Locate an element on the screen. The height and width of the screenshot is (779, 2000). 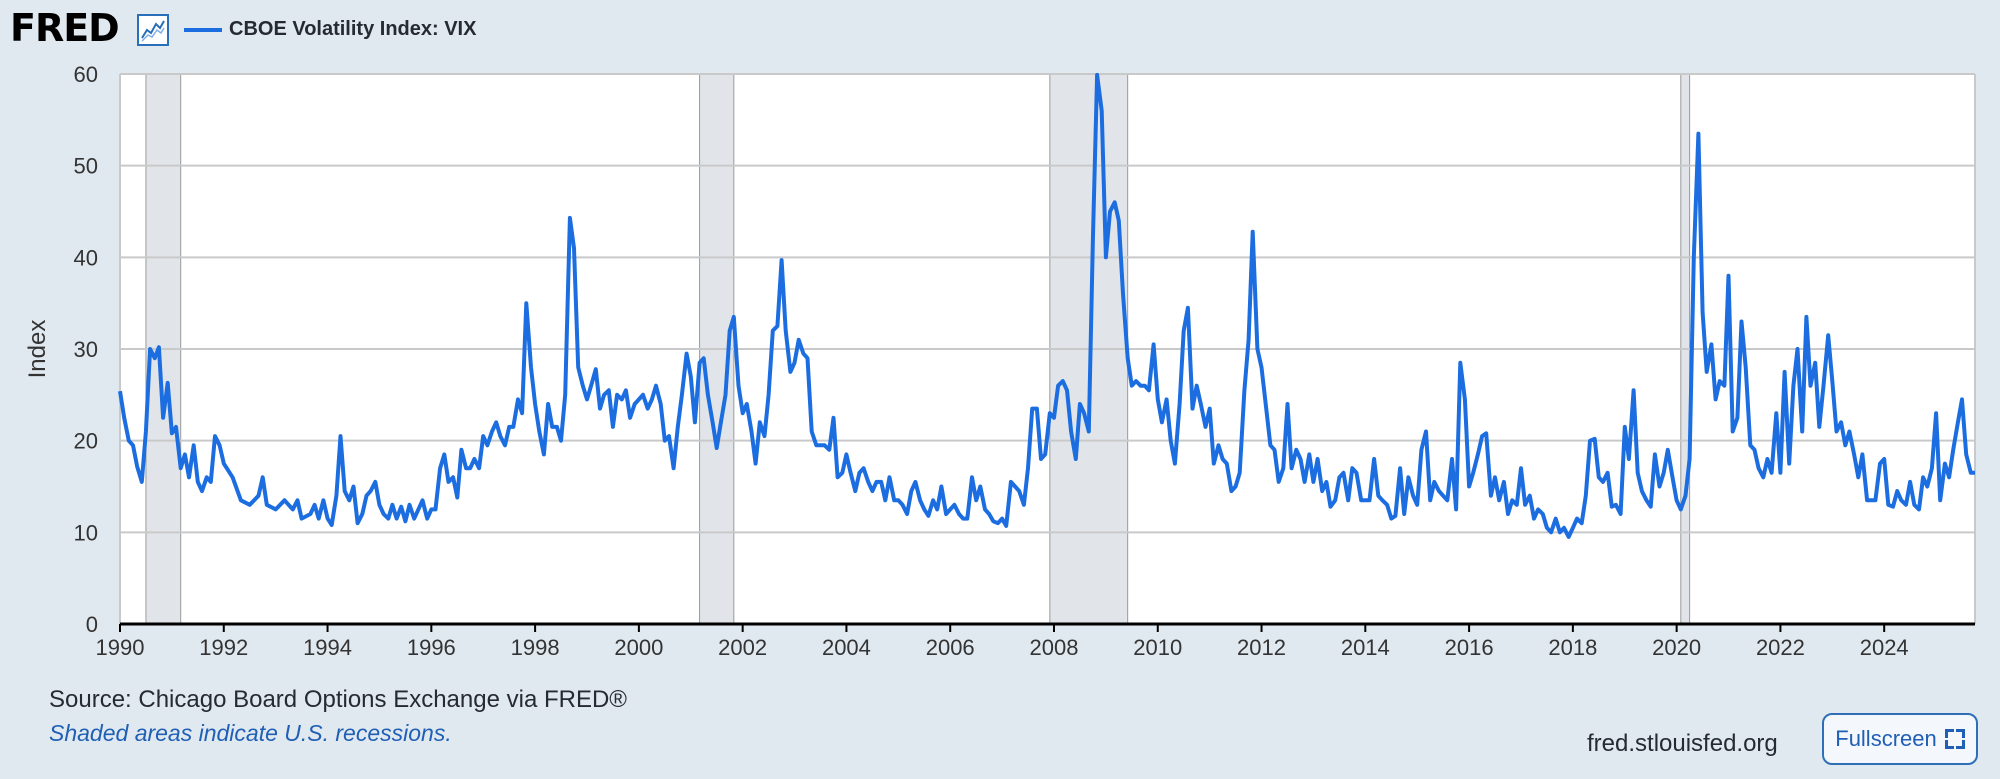
x-tick-label: 2020 is located at coordinates (1676, 647).